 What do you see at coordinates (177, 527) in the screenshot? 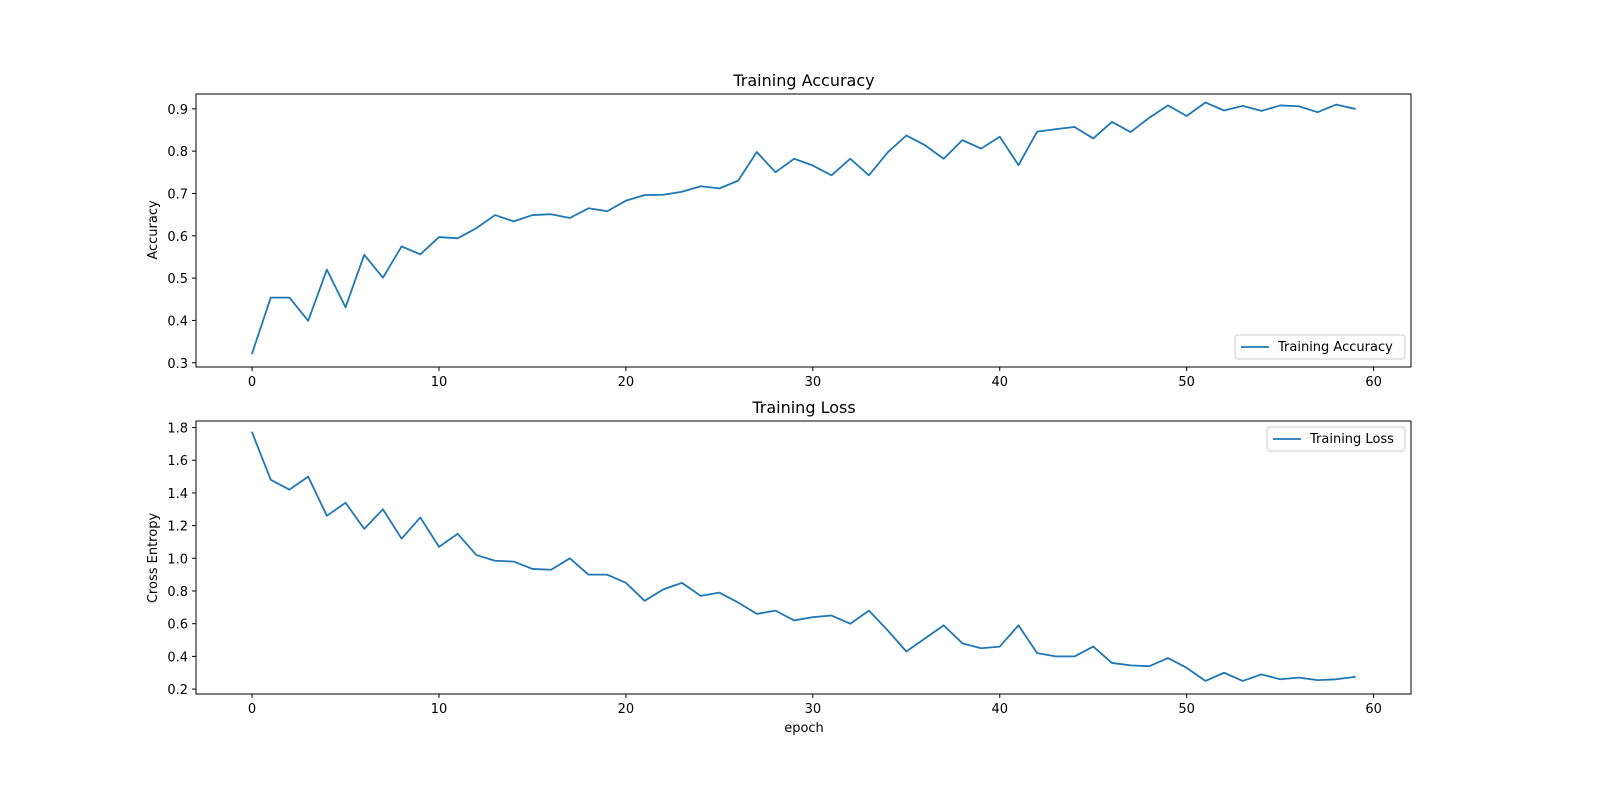
I see `loss-y-tick-label-5: 1.2` at bounding box center [177, 527].